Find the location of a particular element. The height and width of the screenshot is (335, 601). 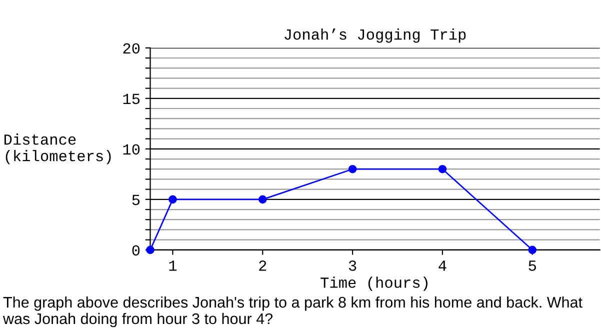

y-tick-label: 20 is located at coordinates (131, 48).